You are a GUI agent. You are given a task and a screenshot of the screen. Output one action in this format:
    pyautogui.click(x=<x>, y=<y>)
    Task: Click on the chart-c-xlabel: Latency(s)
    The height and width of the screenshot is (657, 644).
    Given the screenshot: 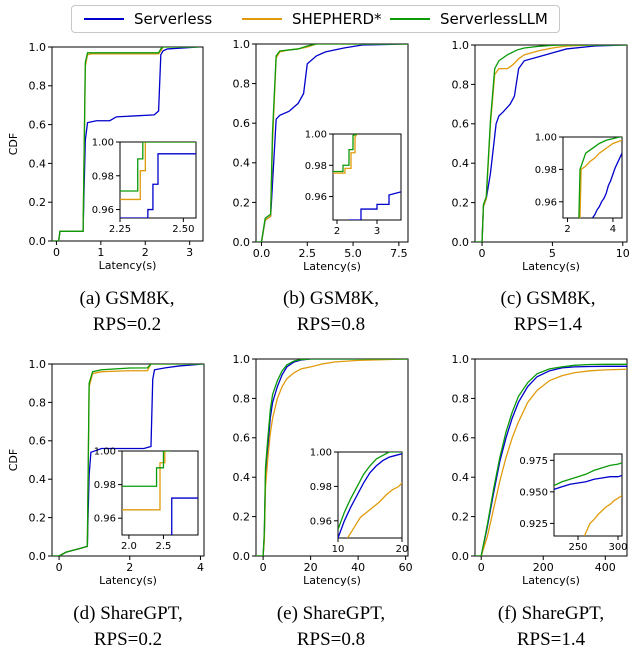 What is the action you would take?
    pyautogui.click(x=551, y=266)
    